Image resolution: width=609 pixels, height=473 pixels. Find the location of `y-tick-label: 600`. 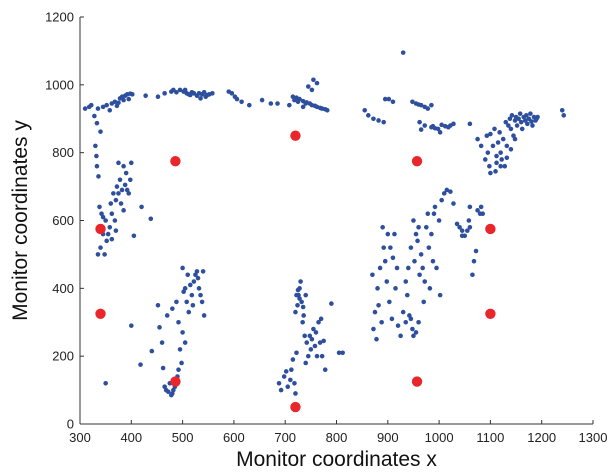

y-tick-label: 600 is located at coordinates (63, 220).